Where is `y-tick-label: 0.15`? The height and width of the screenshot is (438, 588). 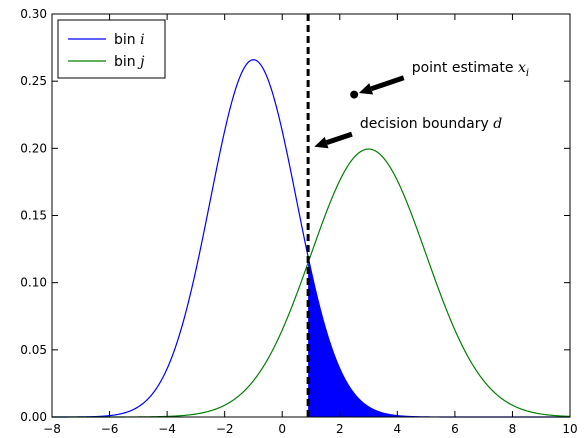 y-tick-label: 0.15 is located at coordinates (33, 216).